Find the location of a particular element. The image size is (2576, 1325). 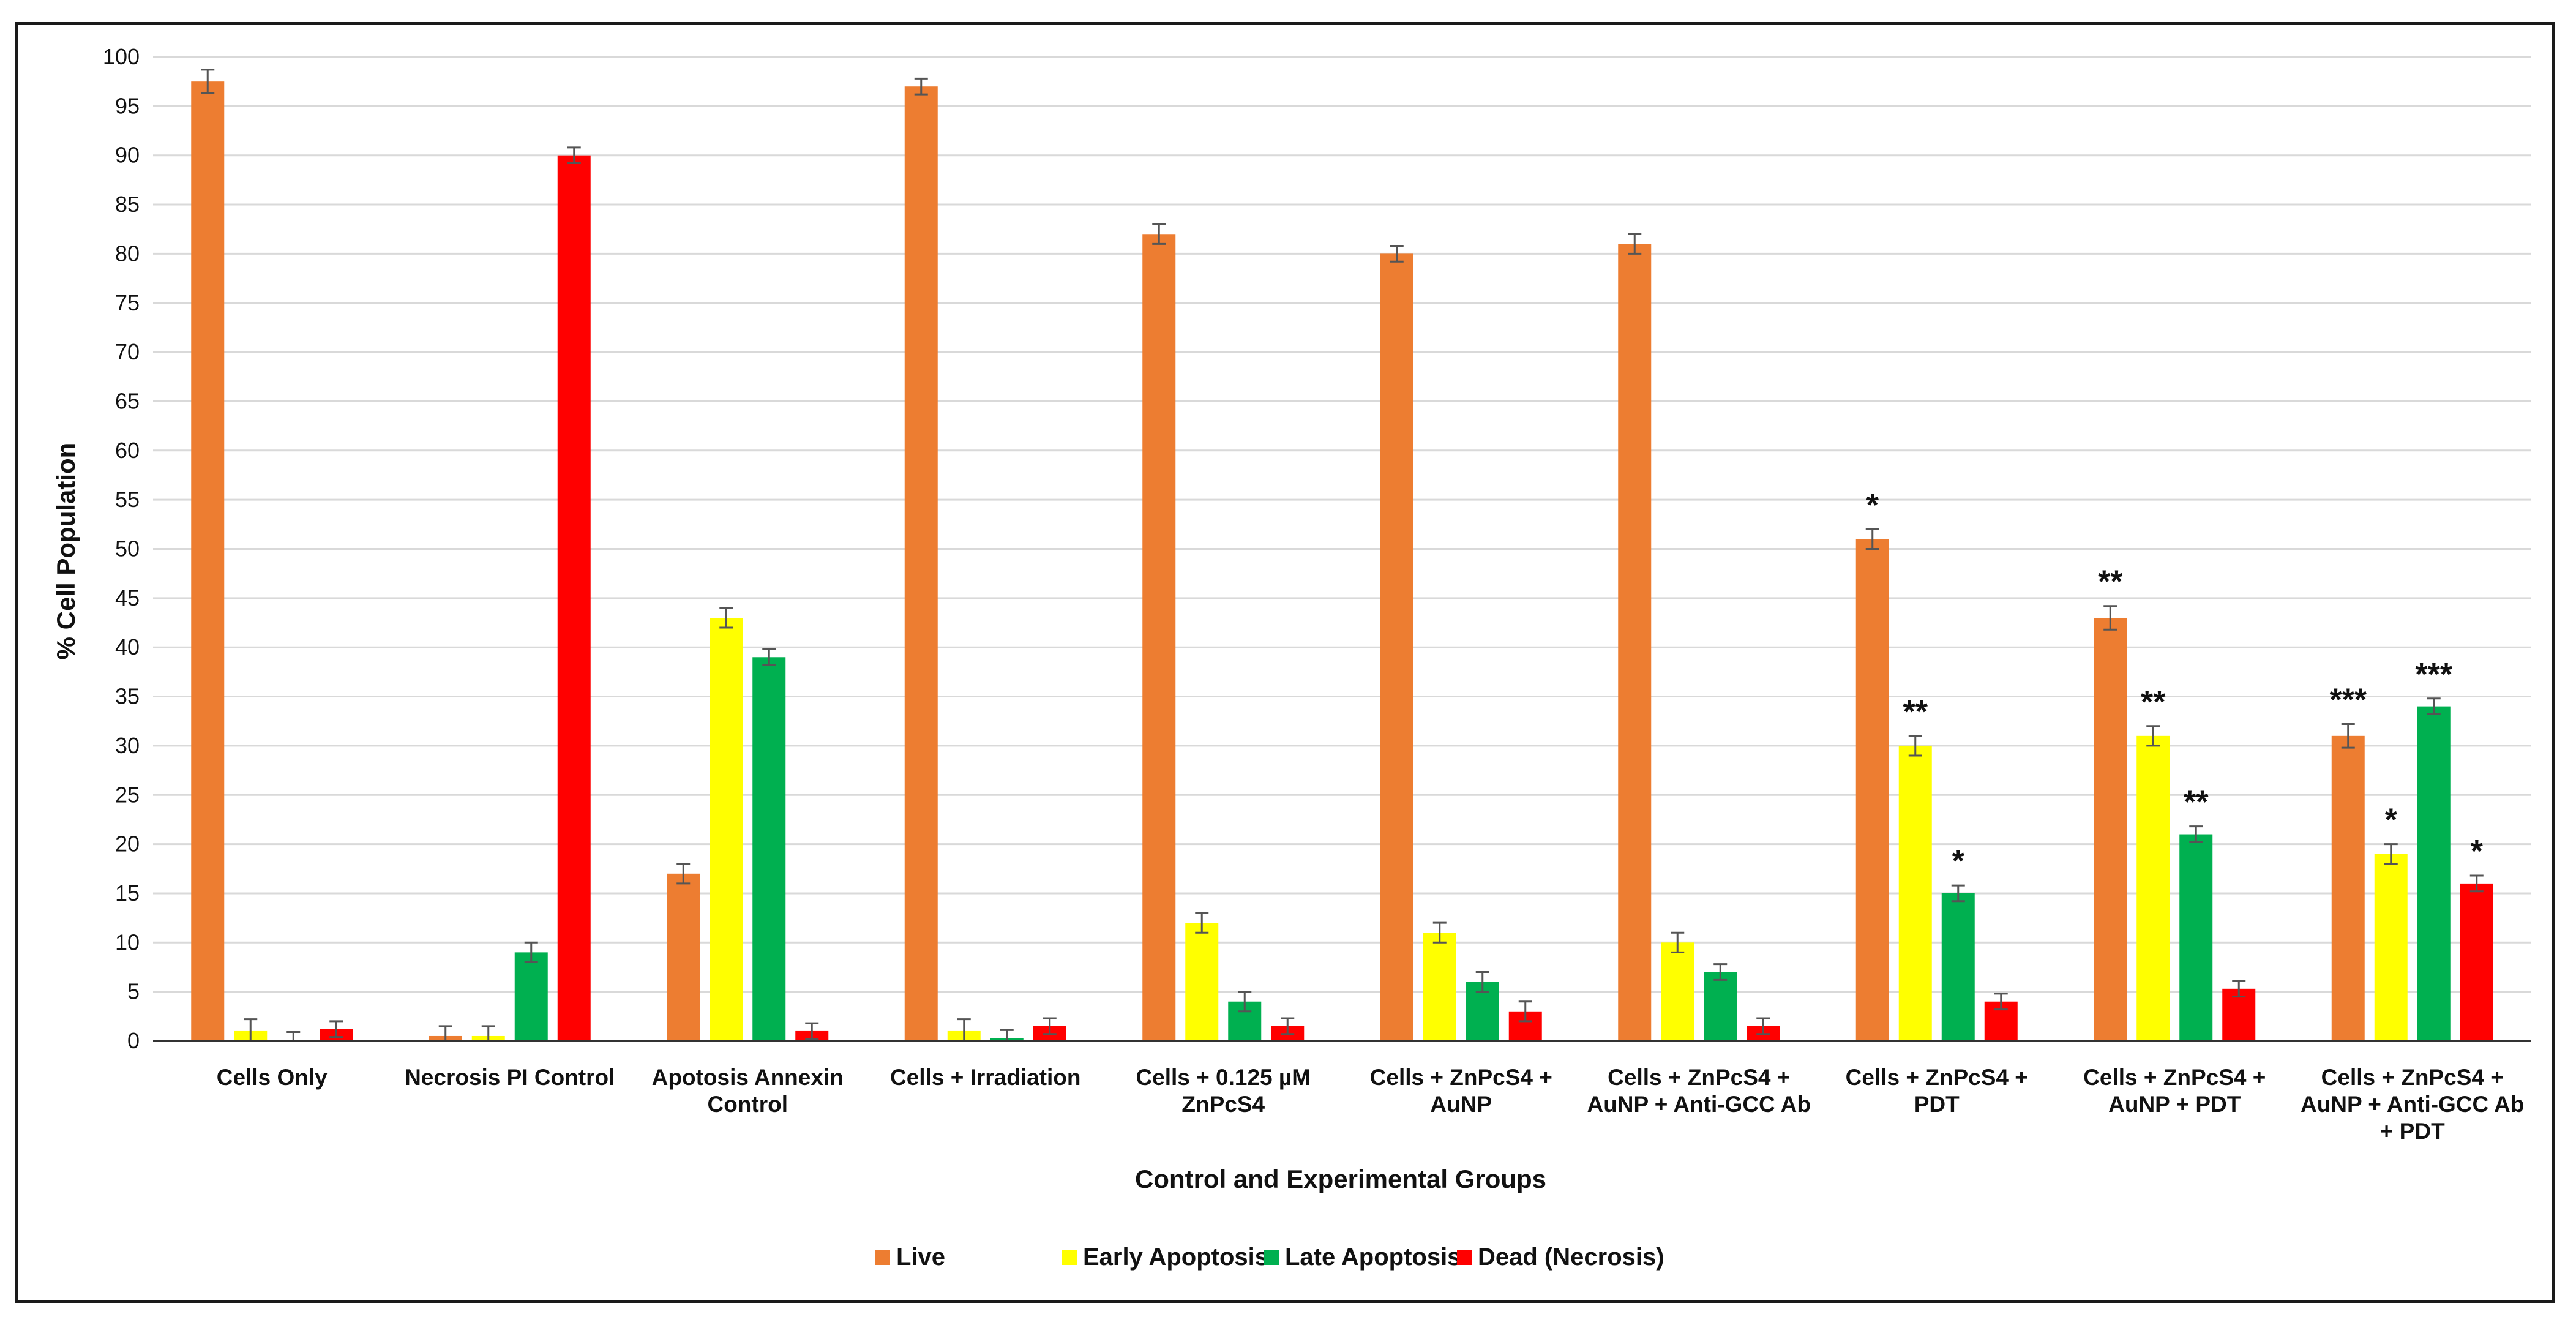

category-label: Necrosis PI Control is located at coordinates (510, 1077).